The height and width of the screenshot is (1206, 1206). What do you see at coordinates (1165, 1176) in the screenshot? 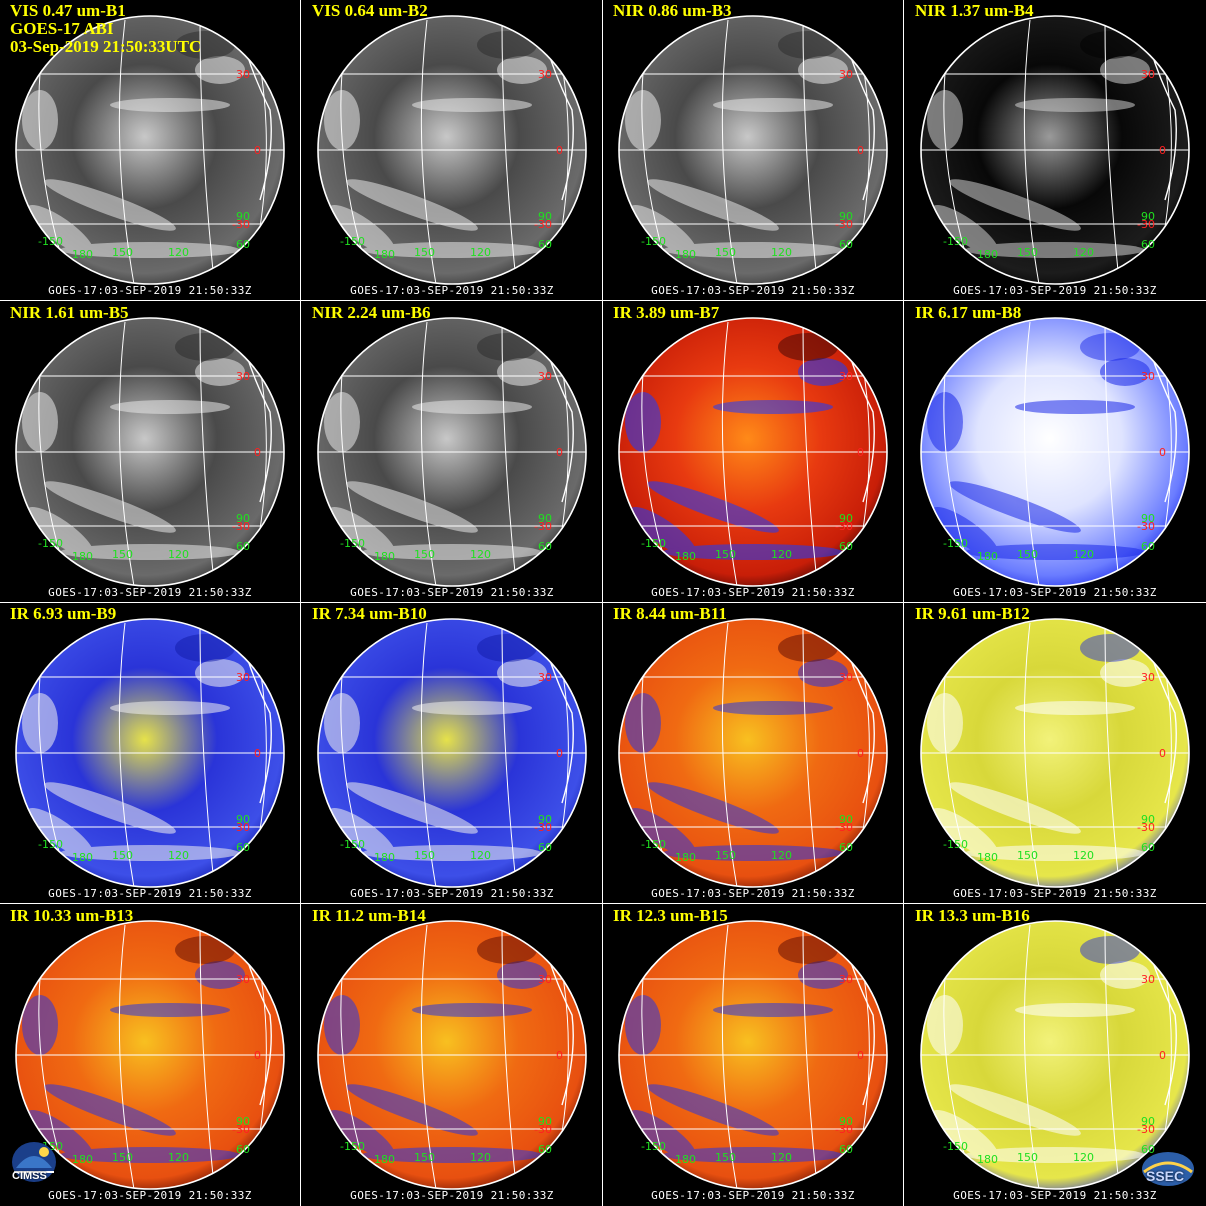
I see `ssec-logo-text: SSEC` at bounding box center [1165, 1176].